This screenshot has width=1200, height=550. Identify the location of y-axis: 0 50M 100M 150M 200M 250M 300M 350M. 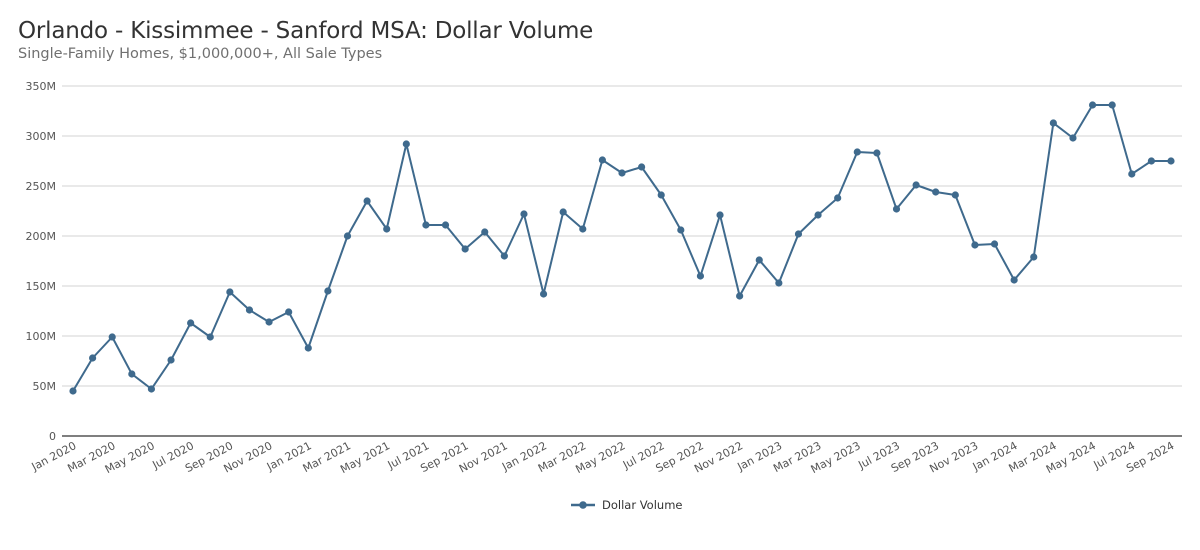
(41, 261).